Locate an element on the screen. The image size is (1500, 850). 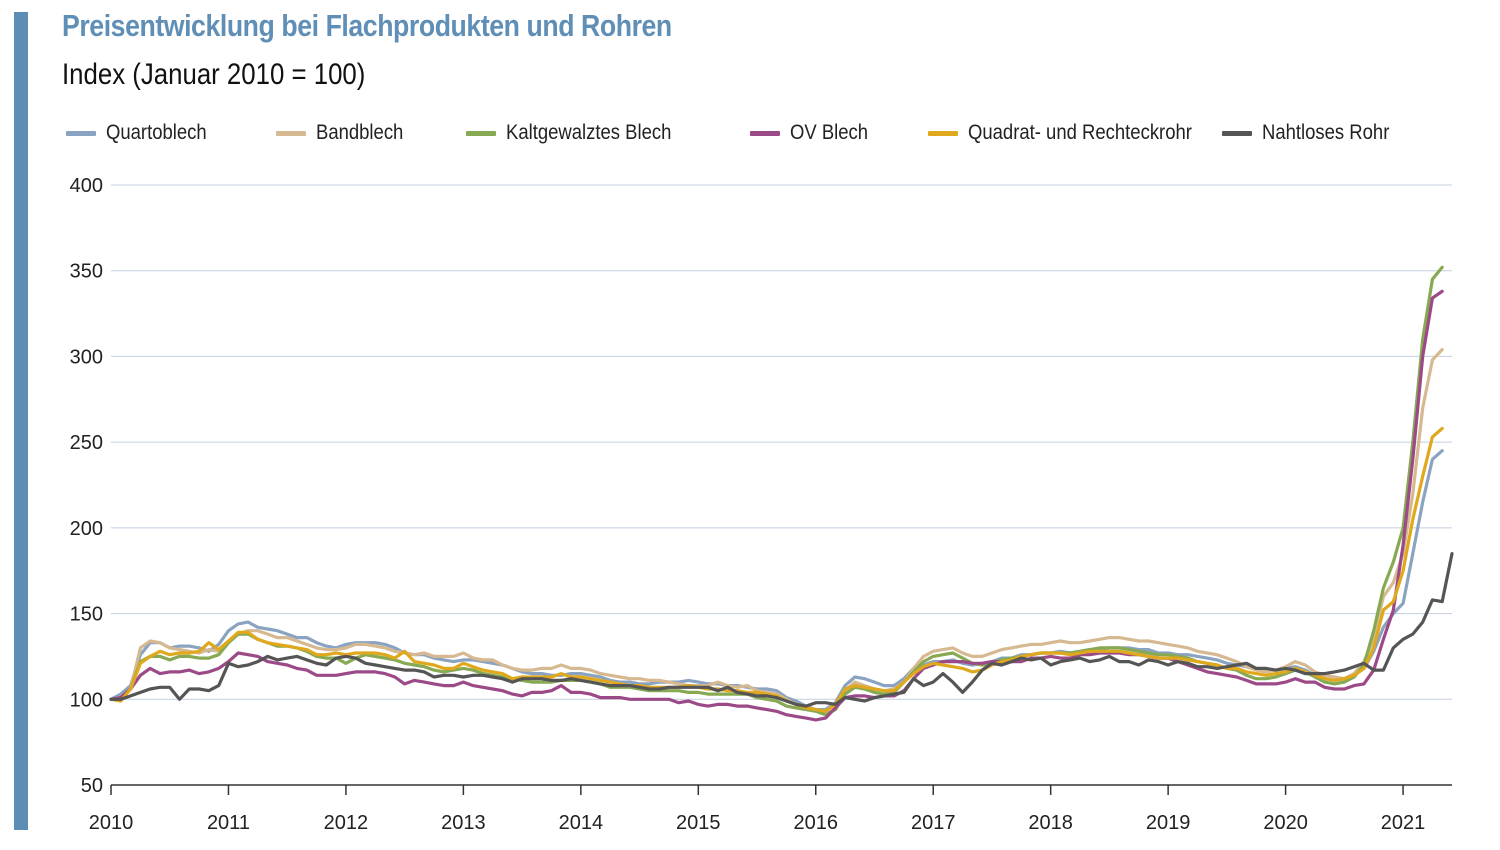
x-tick-label: 2021 is located at coordinates (1403, 823).